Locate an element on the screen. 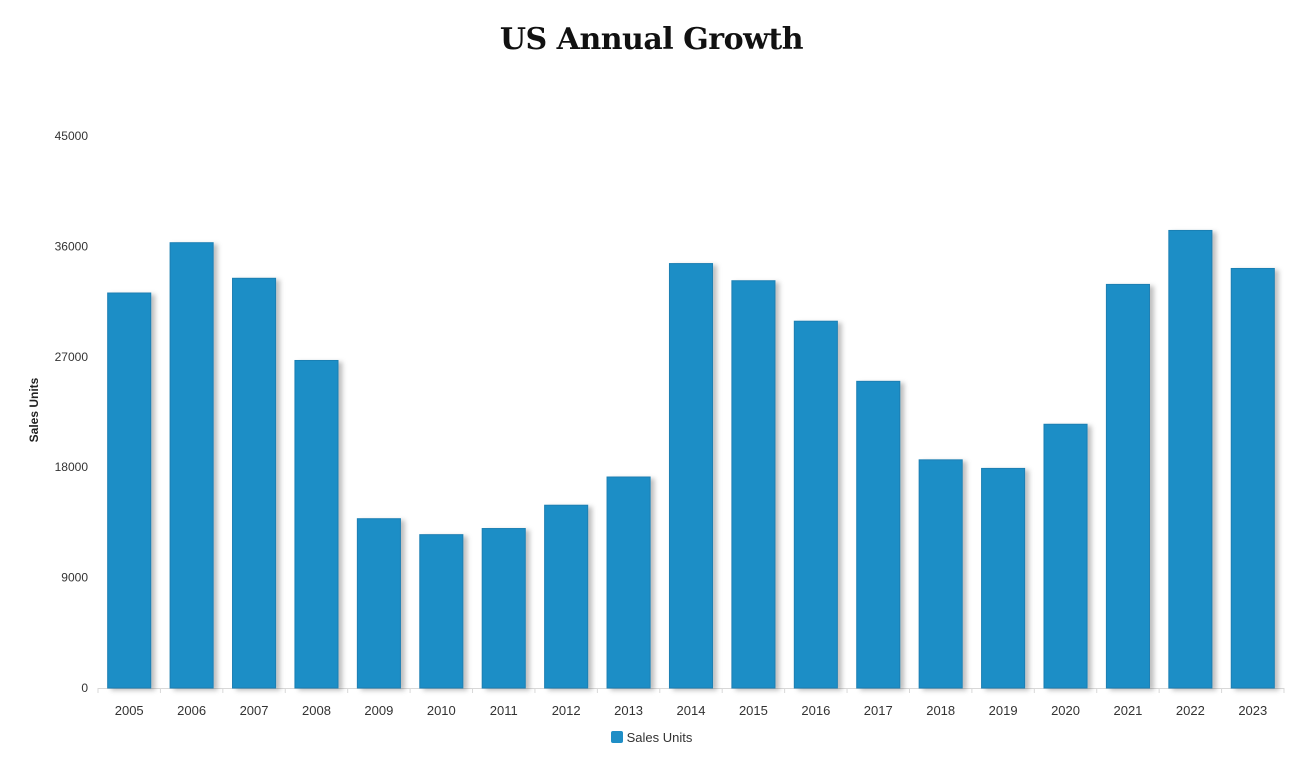 The image size is (1303, 762). x-tick-label: 2009 is located at coordinates (378, 710).